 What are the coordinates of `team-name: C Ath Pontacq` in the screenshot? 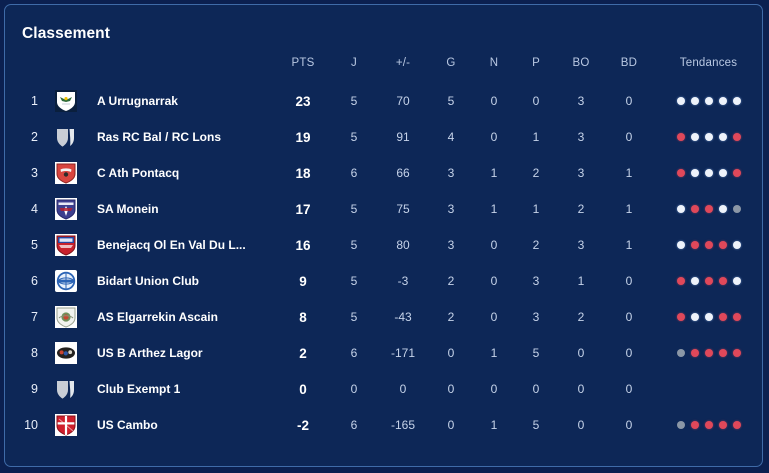 It's located at (138, 173).